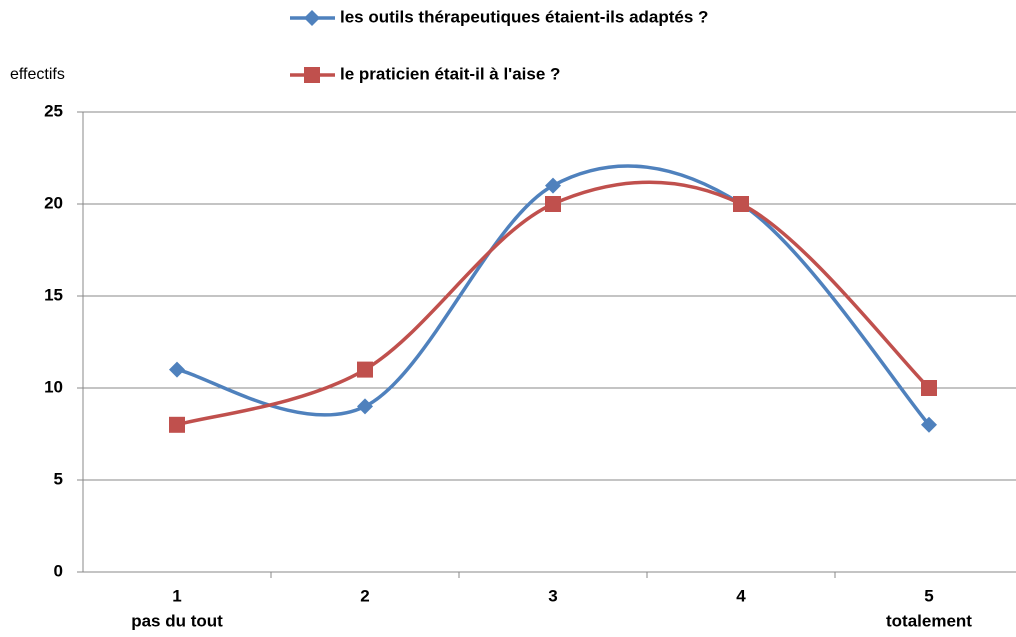  Describe the element at coordinates (176, 595) in the screenshot. I see `x-tick-label: 1` at that location.